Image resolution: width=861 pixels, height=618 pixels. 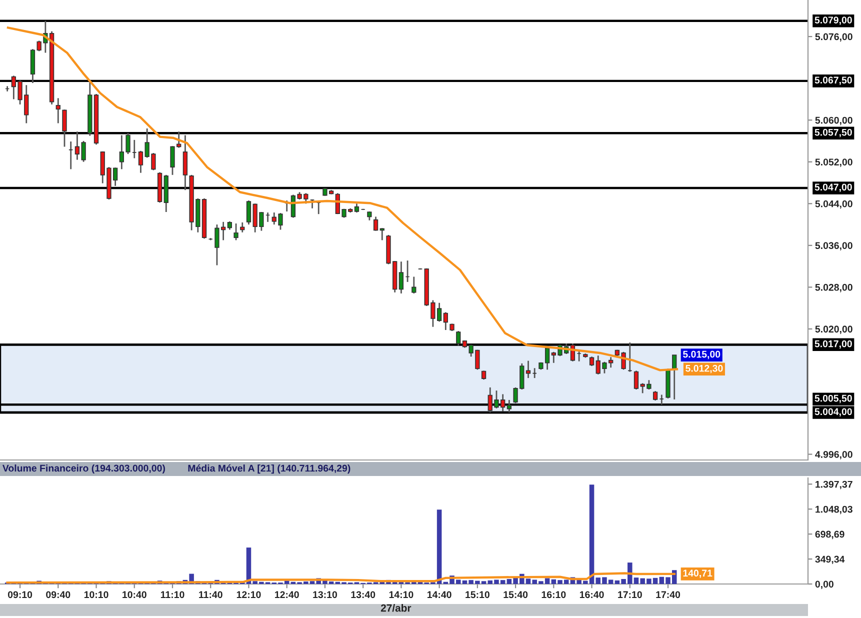 I want to click on ref-line-label: 5.079,00, so click(x=833, y=20).